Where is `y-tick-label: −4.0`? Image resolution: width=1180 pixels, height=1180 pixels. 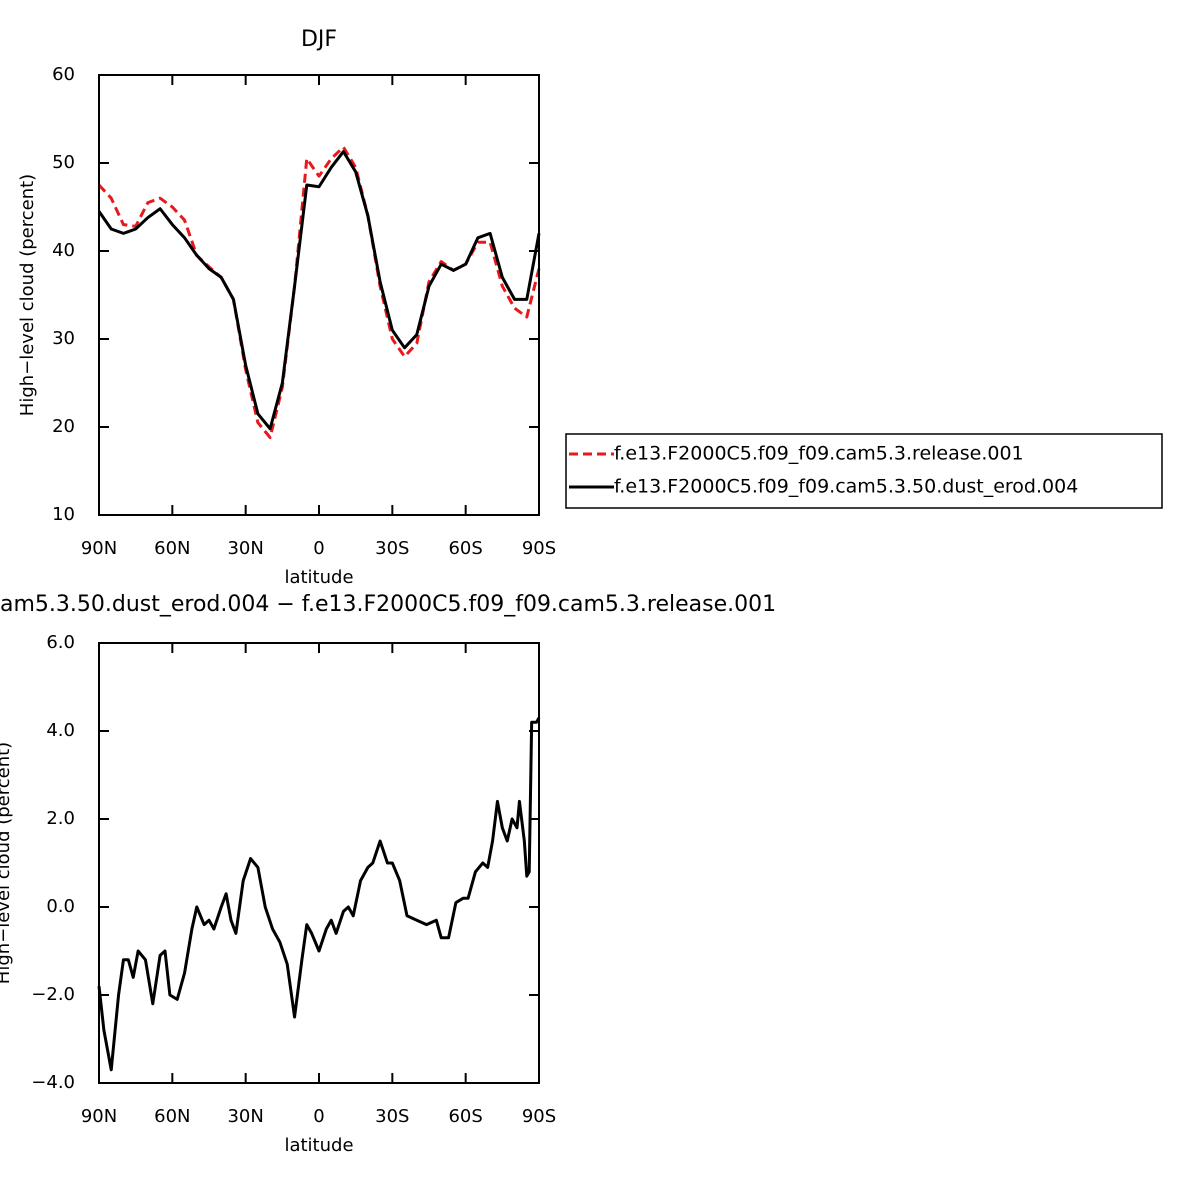 y-tick-label: −4.0 is located at coordinates (53, 1082).